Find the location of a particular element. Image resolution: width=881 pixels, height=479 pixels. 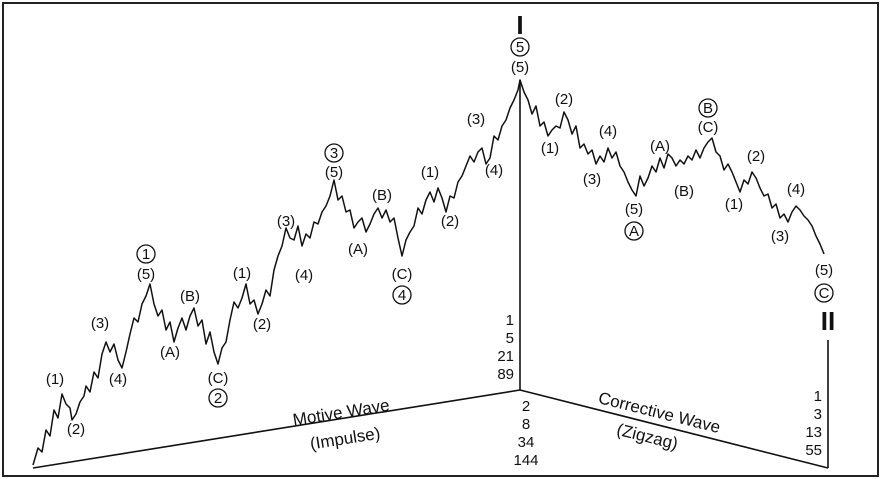

circle-4-ring is located at coordinates (402, 295).